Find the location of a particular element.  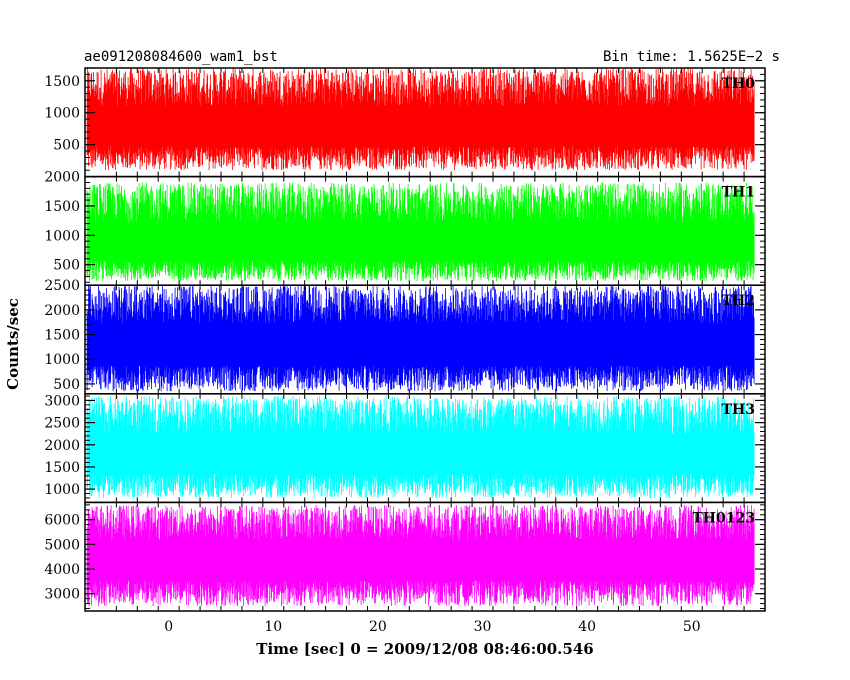

y-tick-label: 6000 is located at coordinates (62, 521).